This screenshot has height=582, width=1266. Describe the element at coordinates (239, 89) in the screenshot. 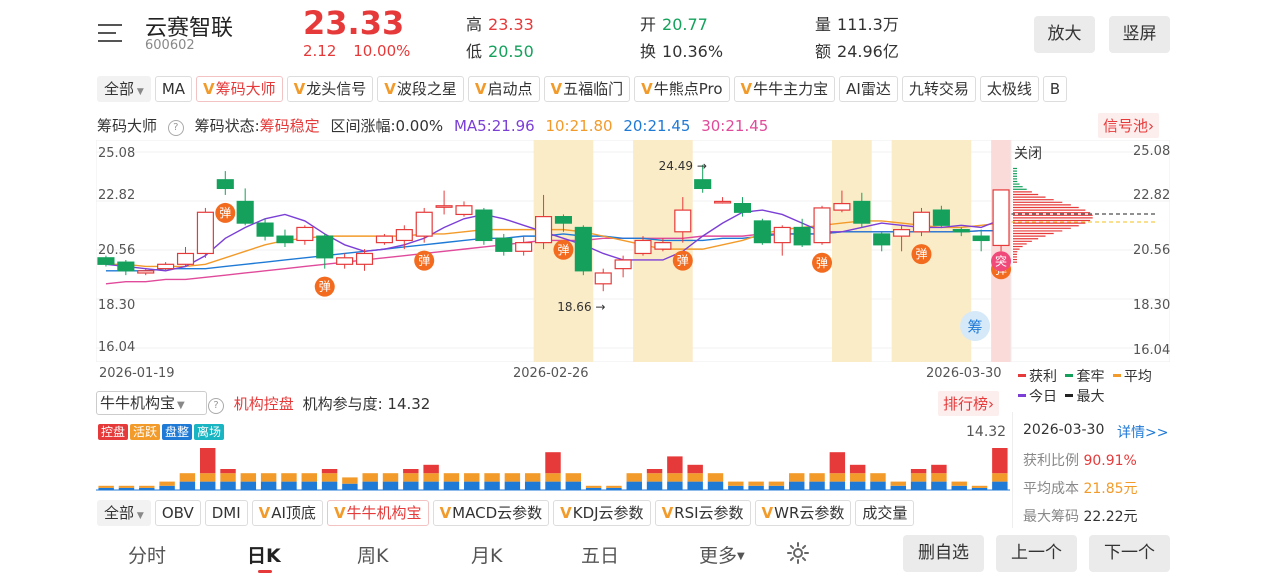

I see `indicator-tab-2: V筹码大师` at that location.